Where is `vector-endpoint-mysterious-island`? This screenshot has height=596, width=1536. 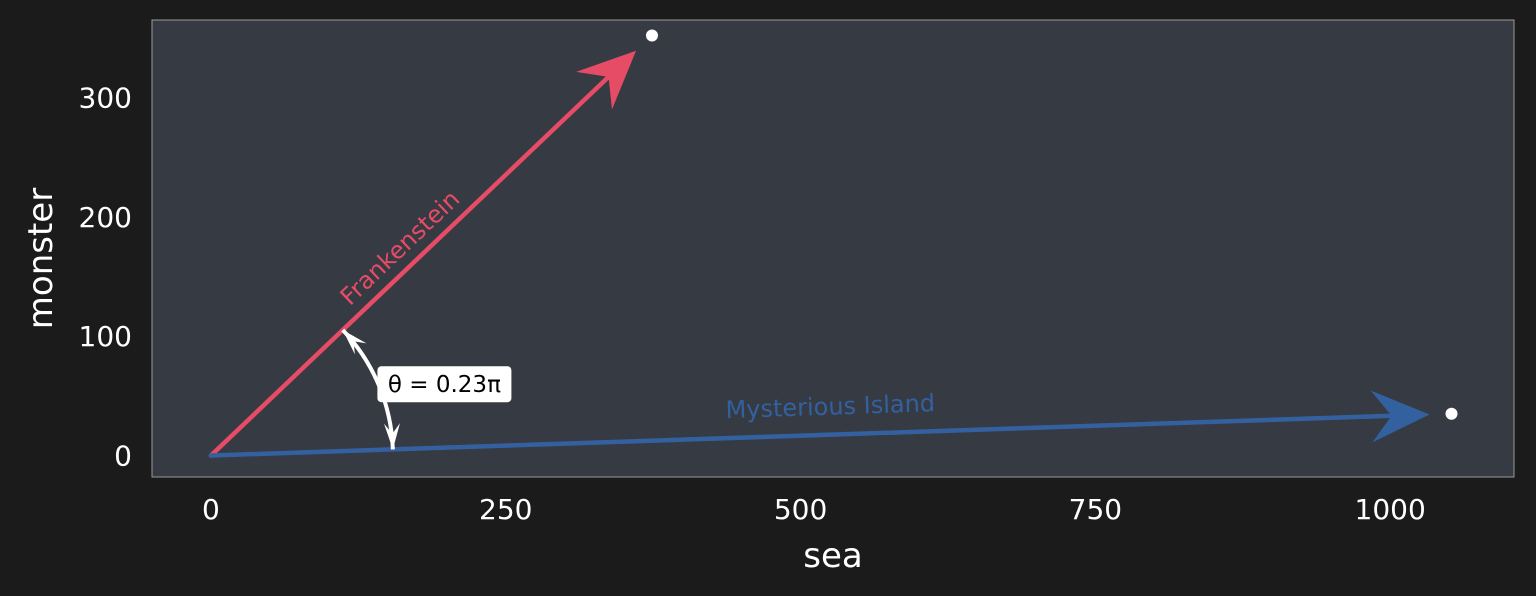
vector-endpoint-mysterious-island is located at coordinates (1451, 413).